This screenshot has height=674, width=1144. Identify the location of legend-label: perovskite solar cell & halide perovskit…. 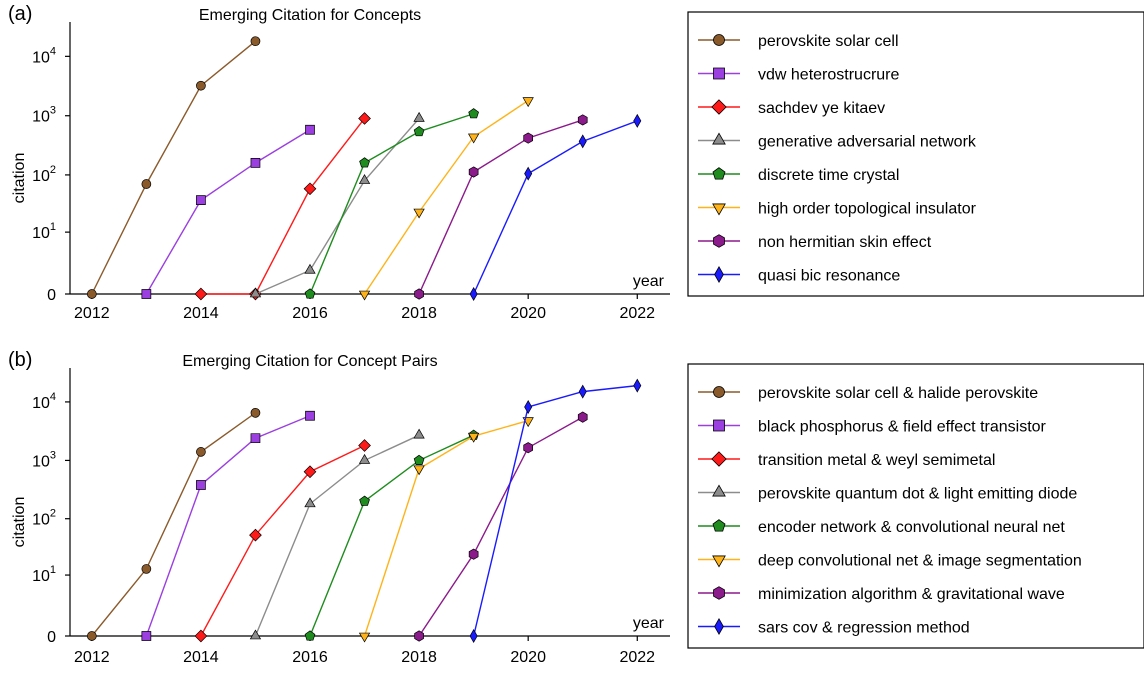
(898, 393).